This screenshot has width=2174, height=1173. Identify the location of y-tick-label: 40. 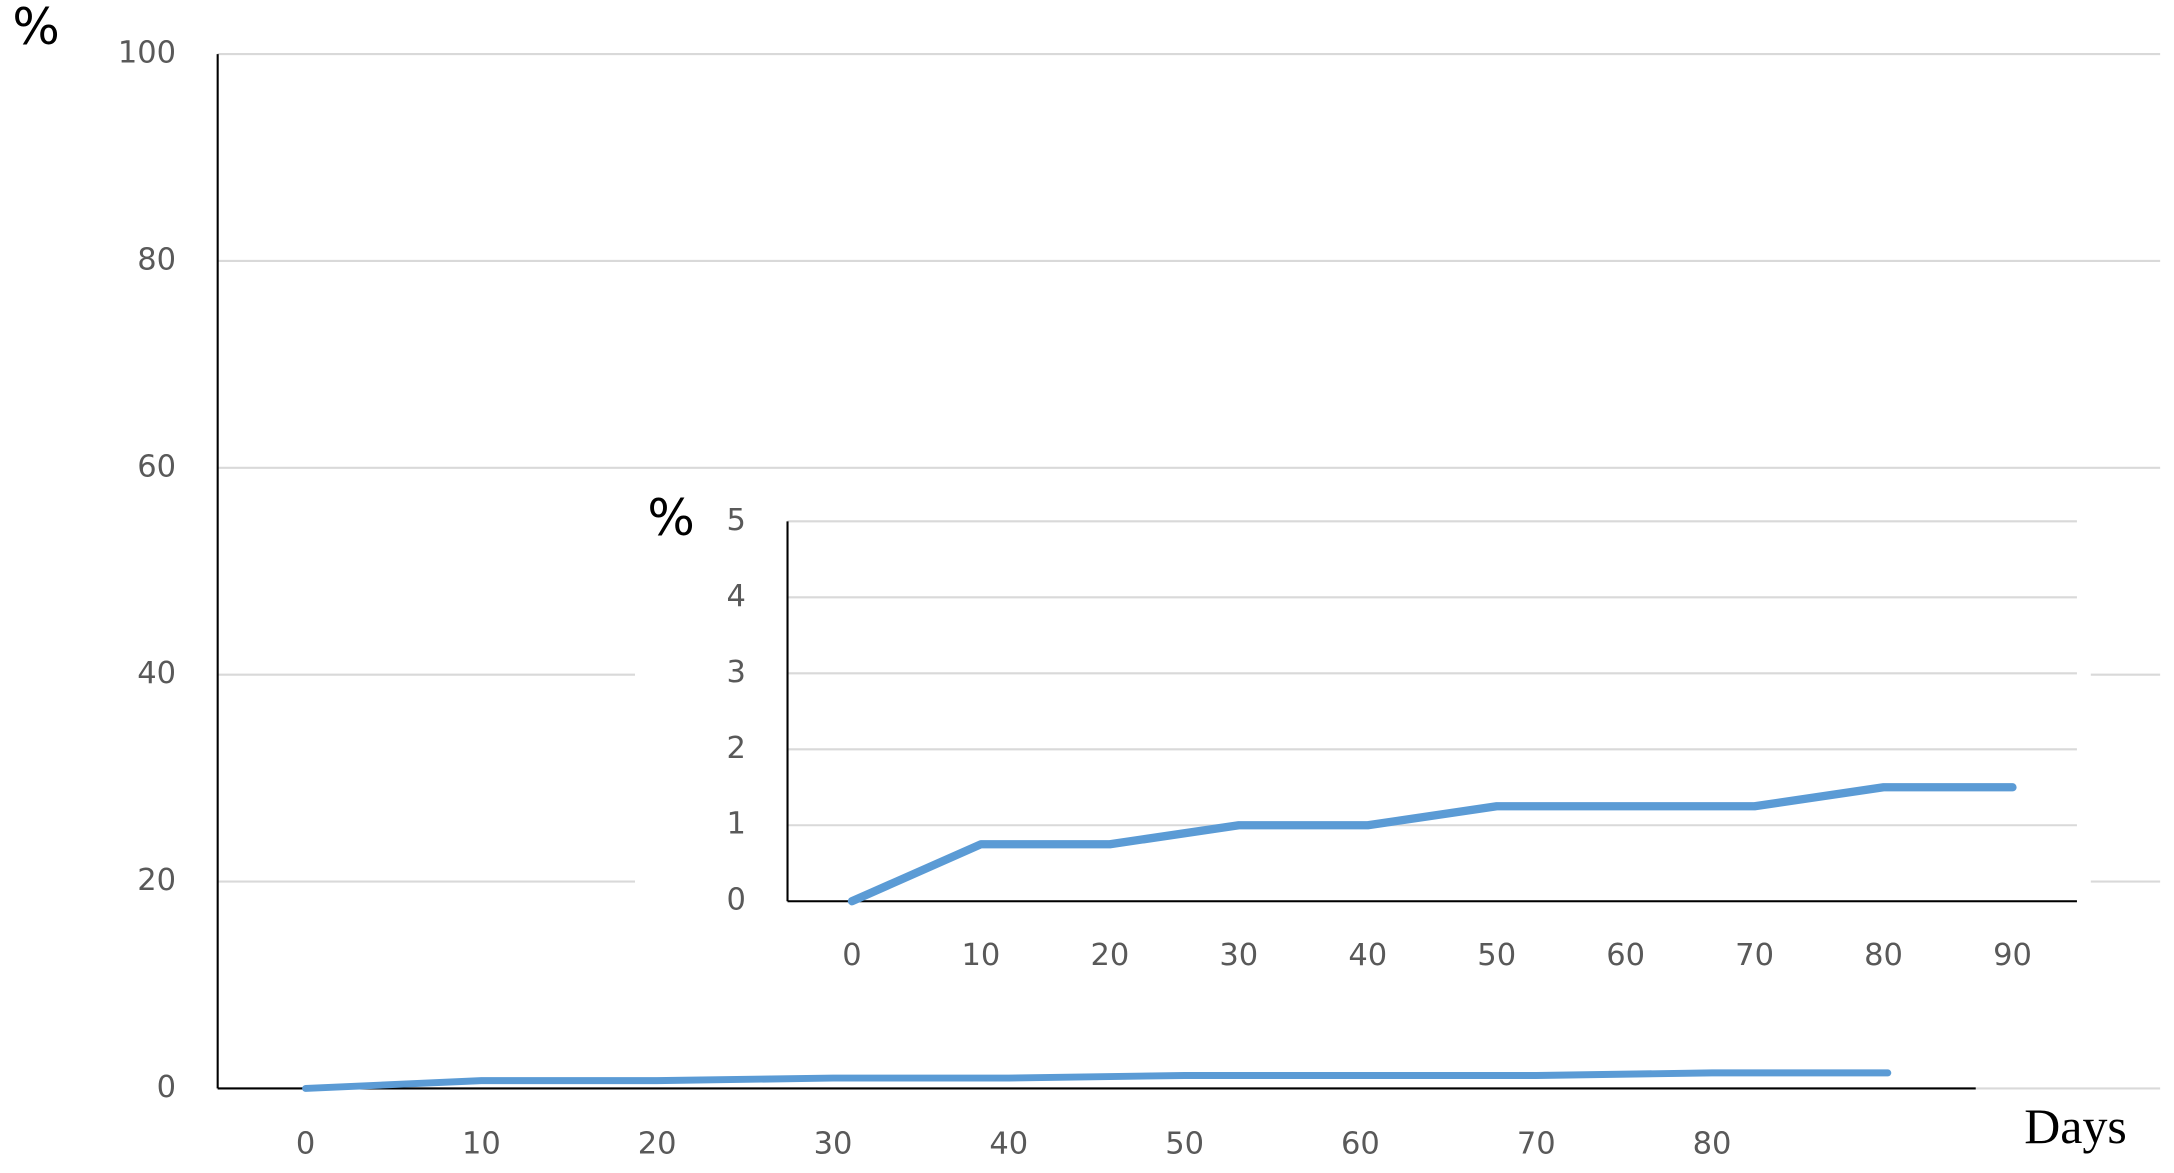
(156, 673).